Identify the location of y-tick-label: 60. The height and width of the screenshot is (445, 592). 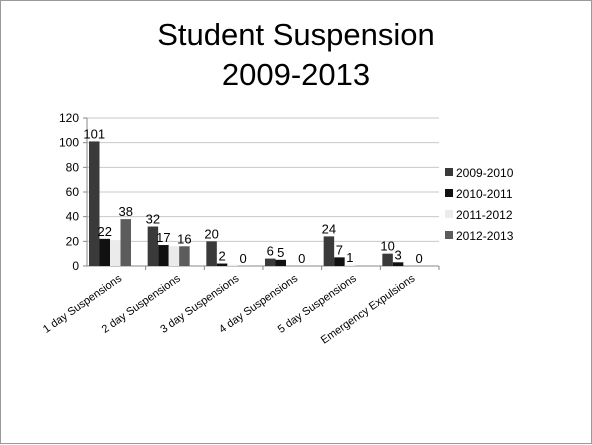
(73, 192).